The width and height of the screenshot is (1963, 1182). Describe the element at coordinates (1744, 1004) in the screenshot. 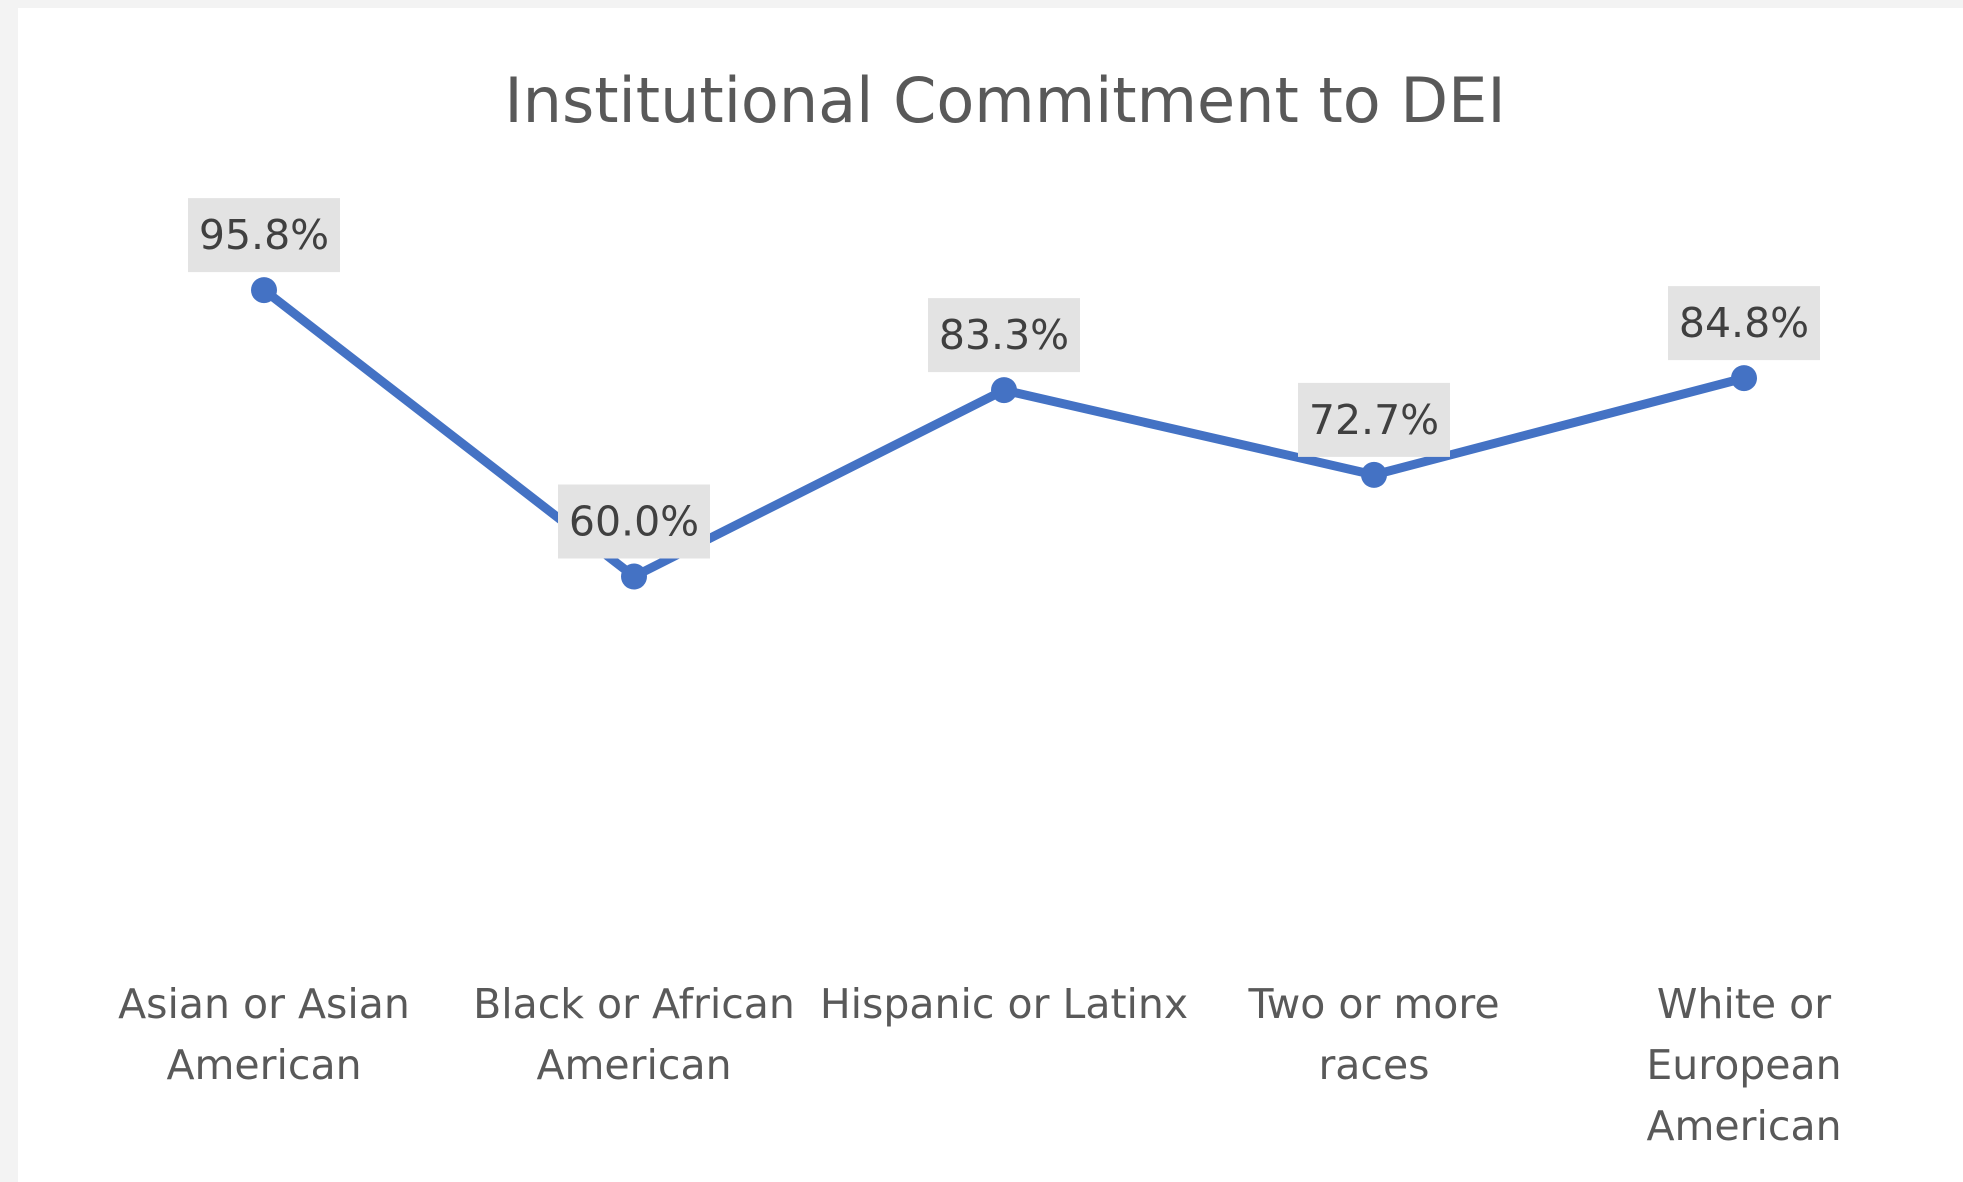

I see `category-label-line: White or` at that location.